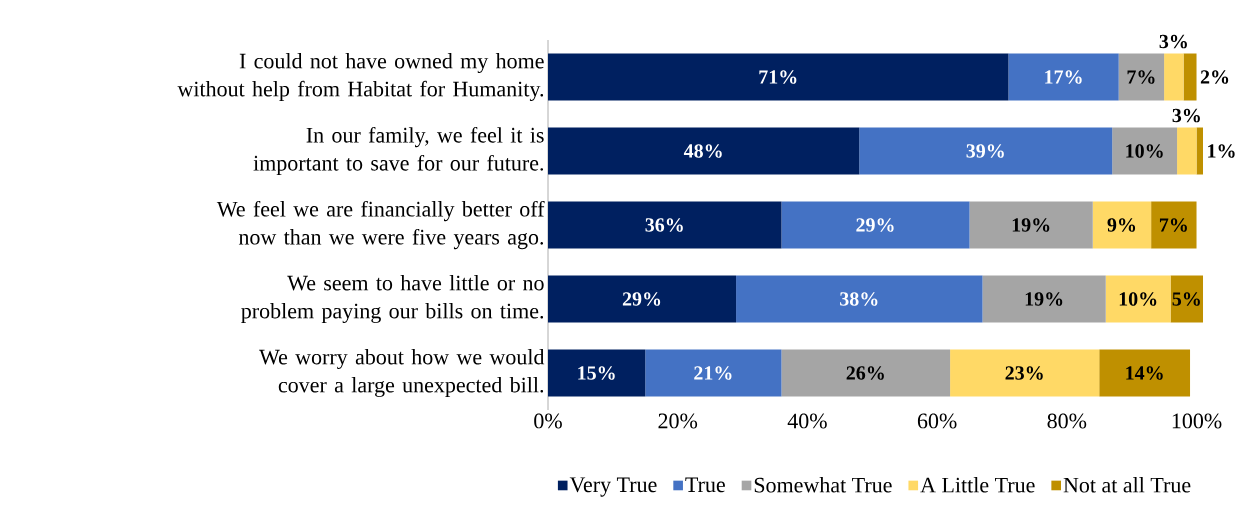 The width and height of the screenshot is (1256, 527). What do you see at coordinates (1067, 421) in the screenshot?
I see `x-tick-label: 80%` at bounding box center [1067, 421].